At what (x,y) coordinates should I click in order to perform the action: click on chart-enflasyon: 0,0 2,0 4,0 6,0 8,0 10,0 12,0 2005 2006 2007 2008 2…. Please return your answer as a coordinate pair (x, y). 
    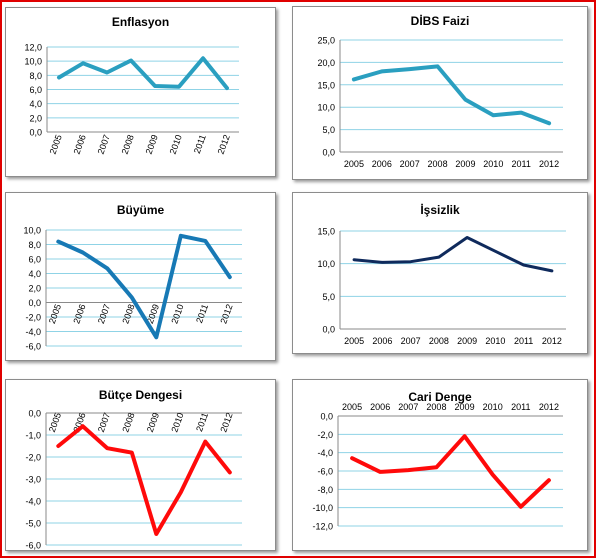
    Looking at the image, I should click on (131, 99).